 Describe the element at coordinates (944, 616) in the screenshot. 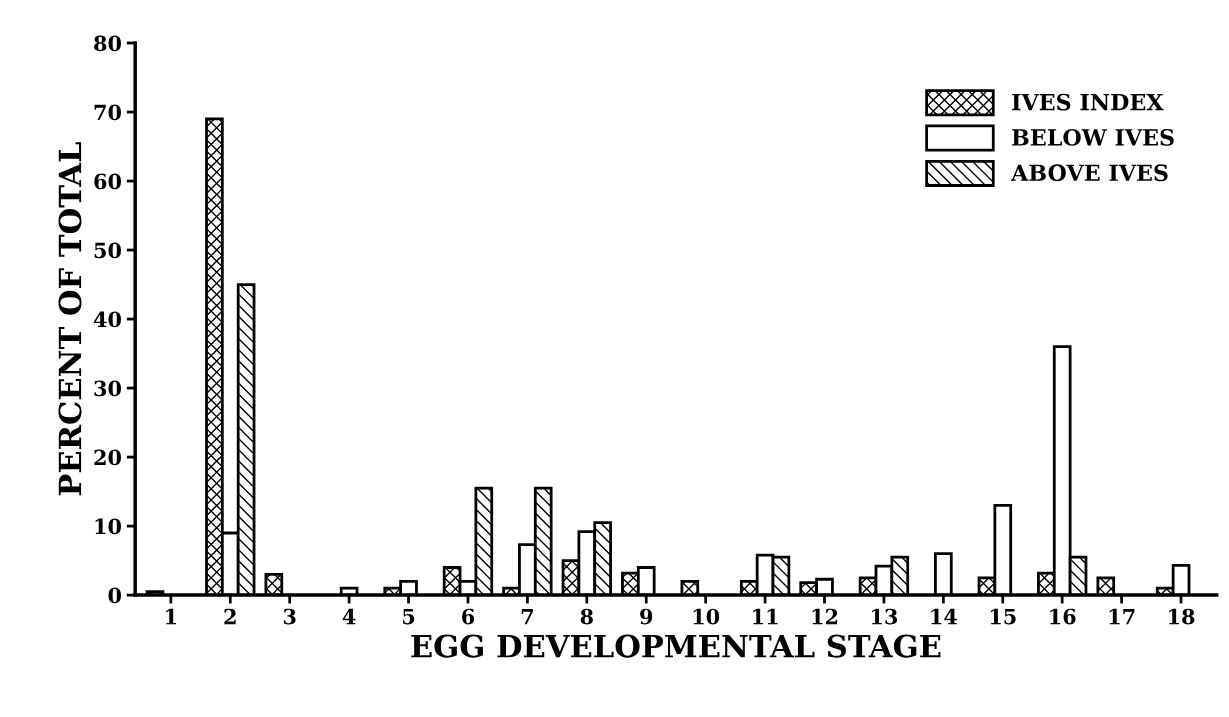

I see `x-tick-label: 14` at that location.